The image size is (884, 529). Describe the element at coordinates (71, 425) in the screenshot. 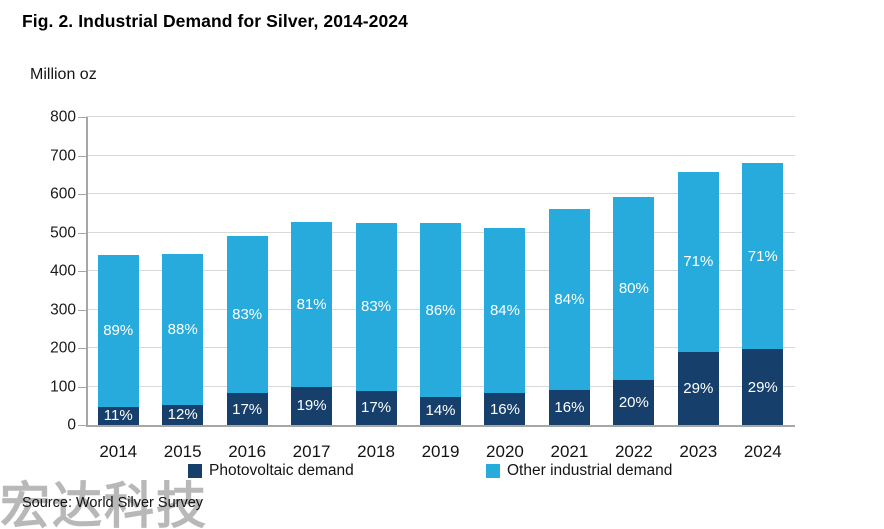

I see `y-tick-label-0: 0` at that location.